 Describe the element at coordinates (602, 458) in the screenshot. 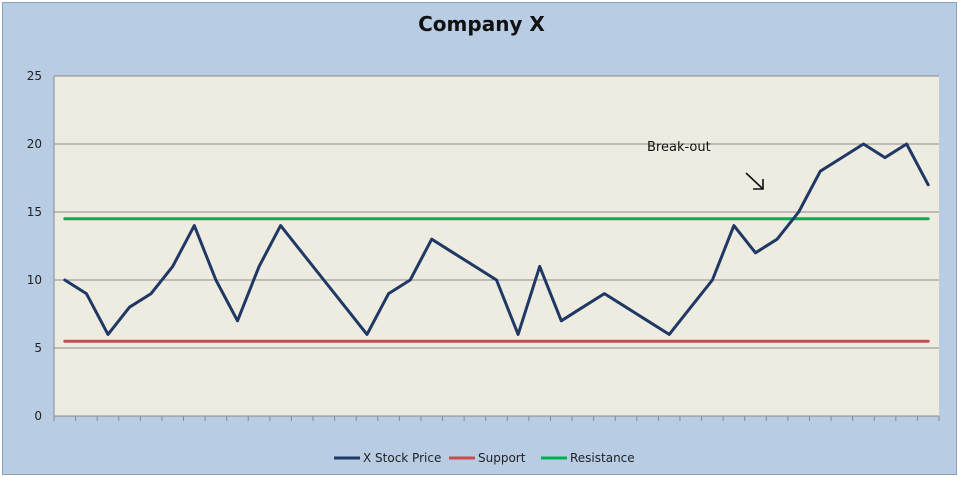

I see `legend-label-resistance: Resistance` at that location.